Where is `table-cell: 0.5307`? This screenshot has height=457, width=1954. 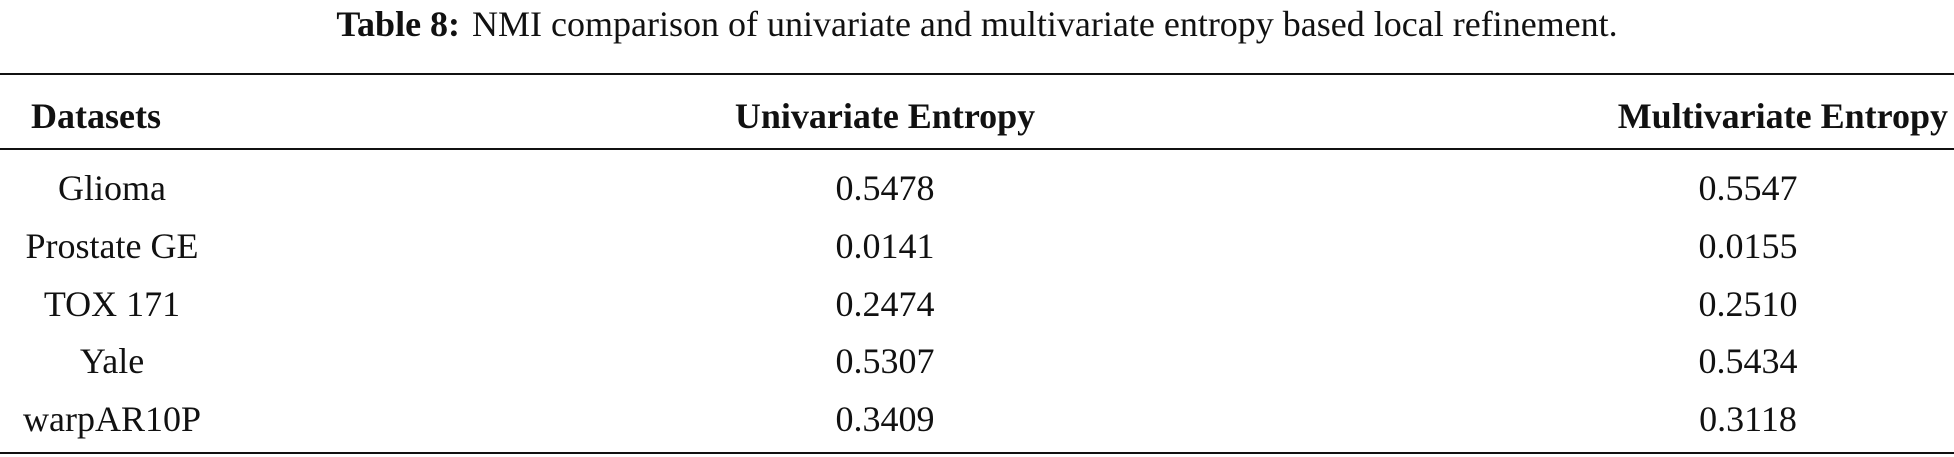 table-cell: 0.5307 is located at coordinates (885, 361).